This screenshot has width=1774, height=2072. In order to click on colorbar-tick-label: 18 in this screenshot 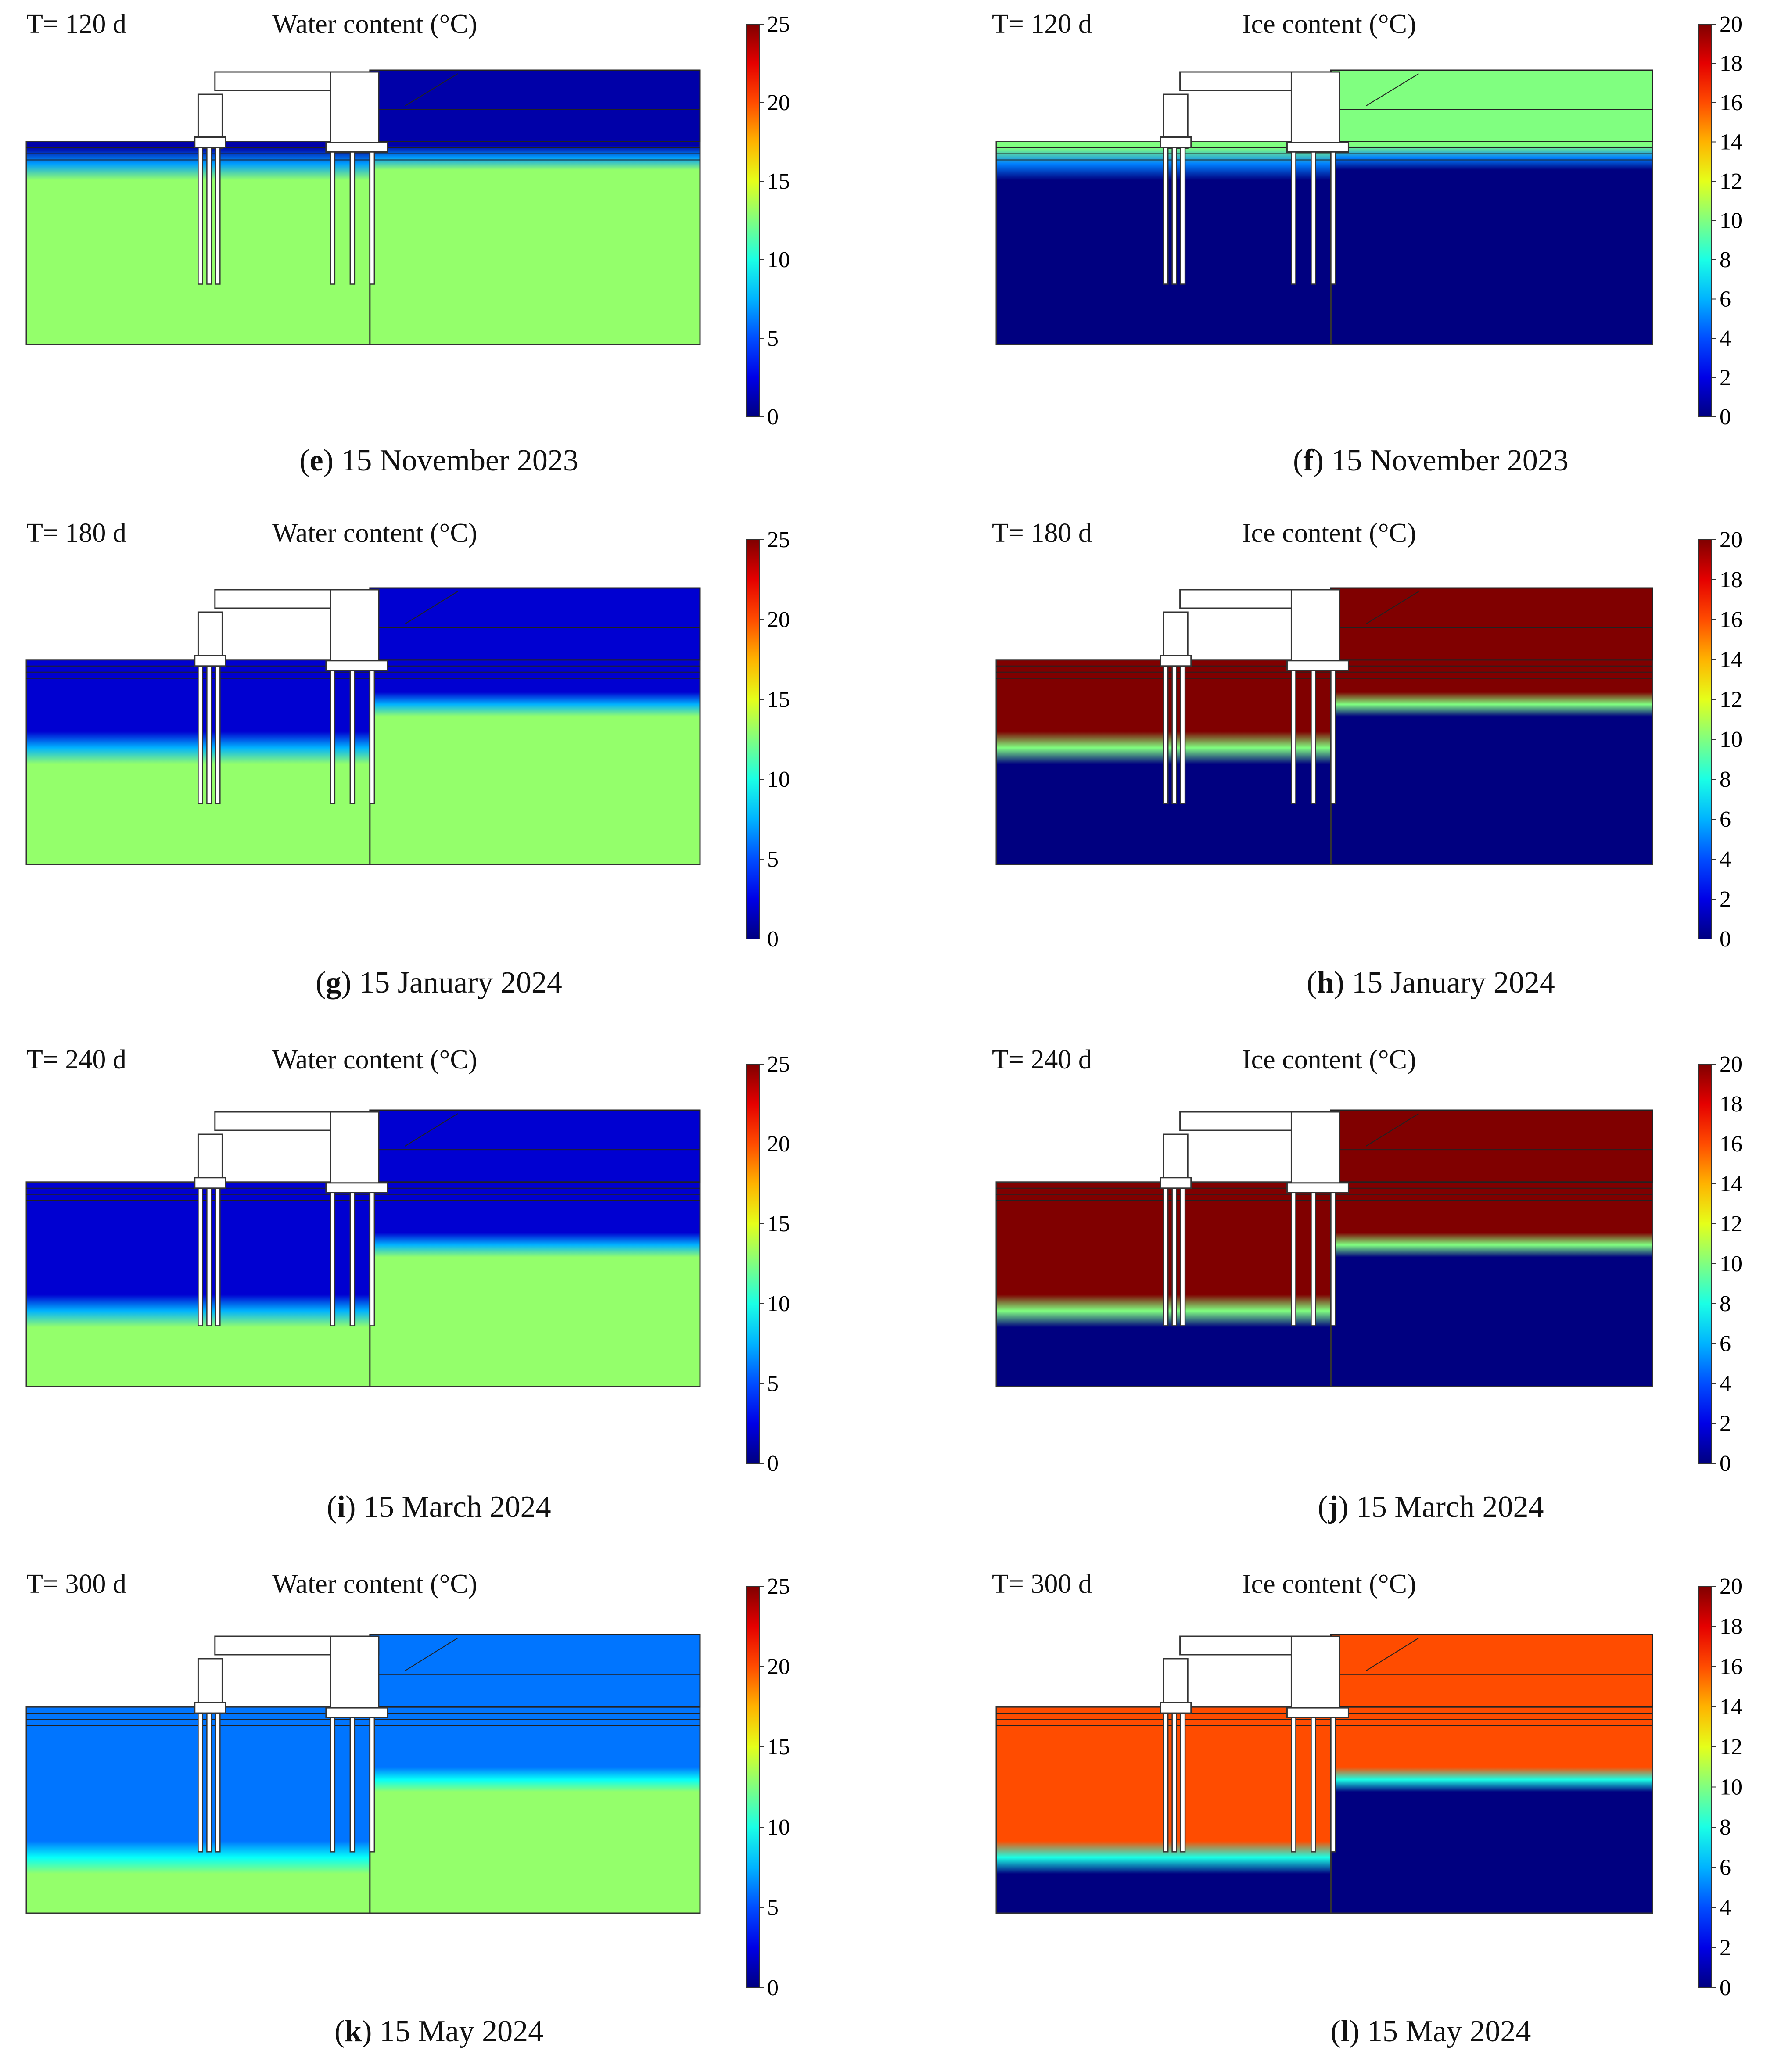, I will do `click(1731, 1626)`.